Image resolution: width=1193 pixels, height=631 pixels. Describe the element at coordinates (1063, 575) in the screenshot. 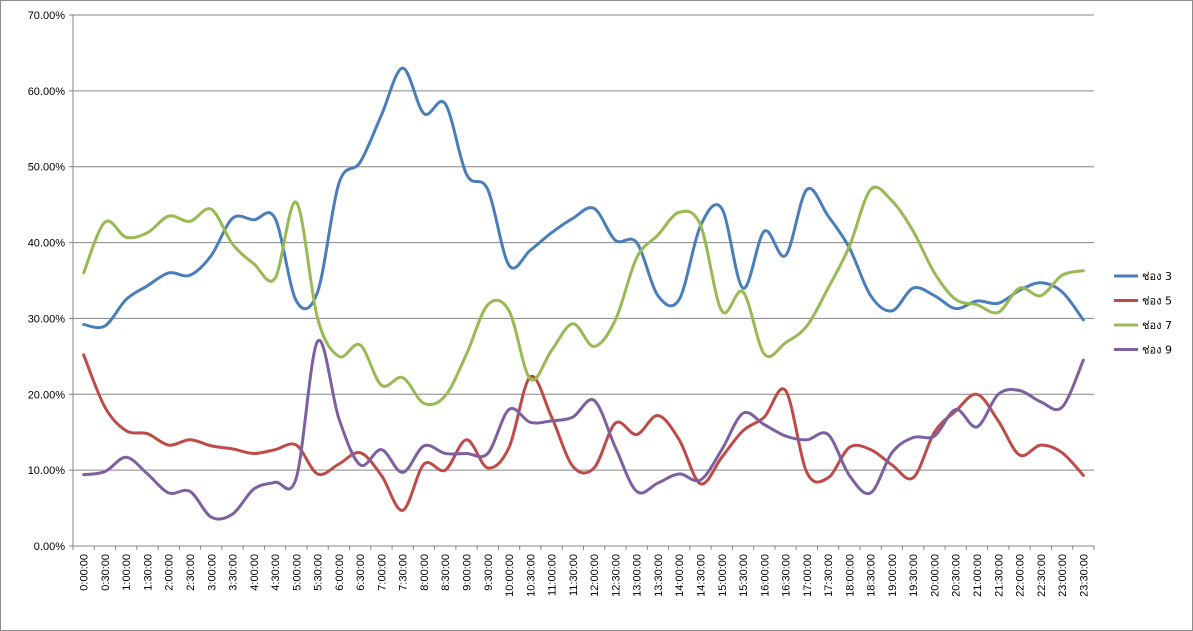

I see `x-tick-label: 23:00:00` at that location.